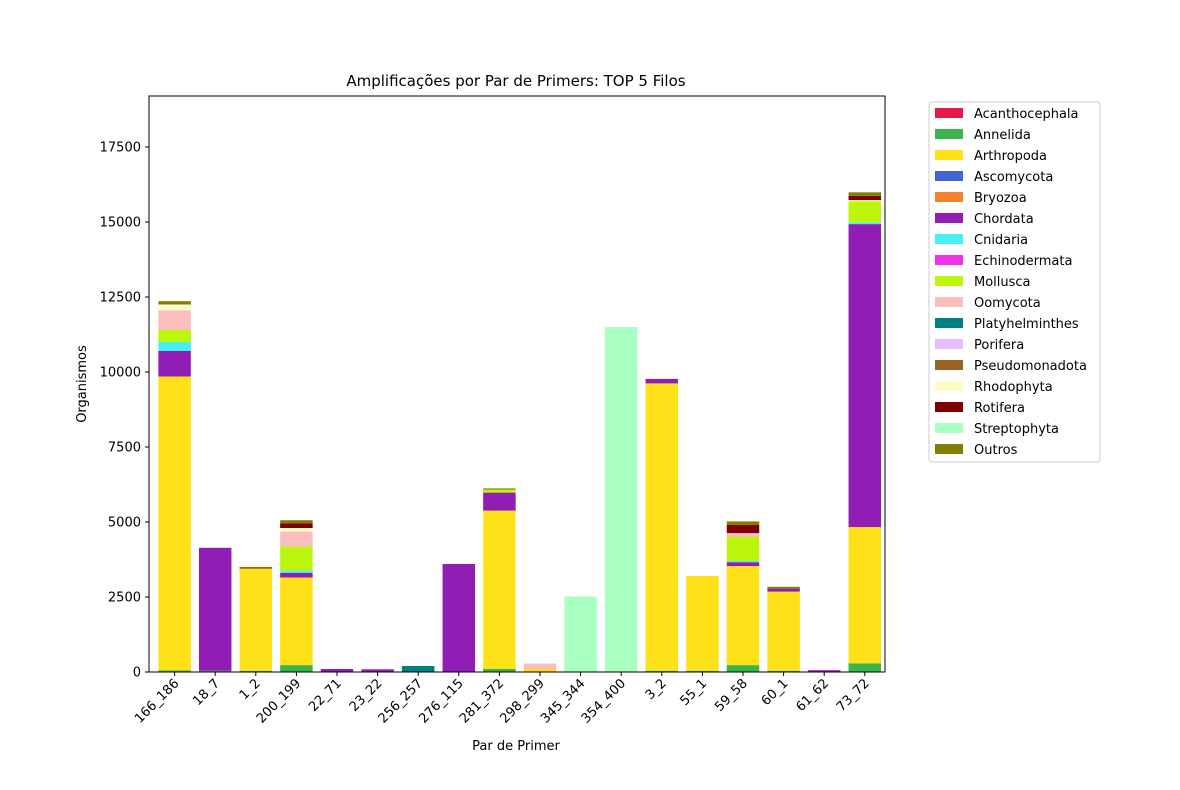 This screenshot has height=790, width=1180. What do you see at coordinates (1026, 324) in the screenshot?
I see `legend-label: Platyhelminthes` at bounding box center [1026, 324].